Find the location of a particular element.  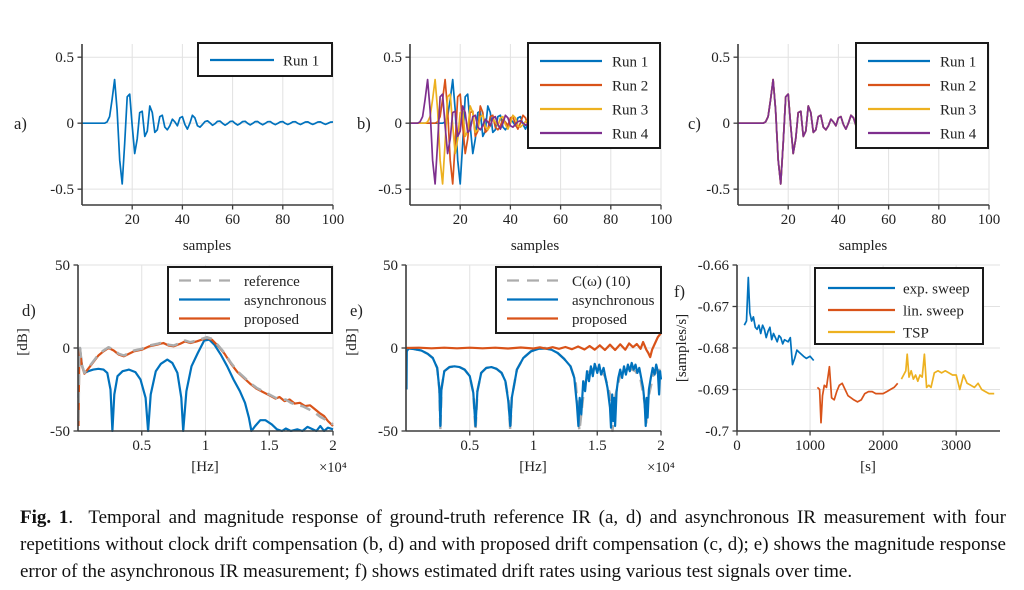

x-tick-label: 3000 is located at coordinates (956, 446).